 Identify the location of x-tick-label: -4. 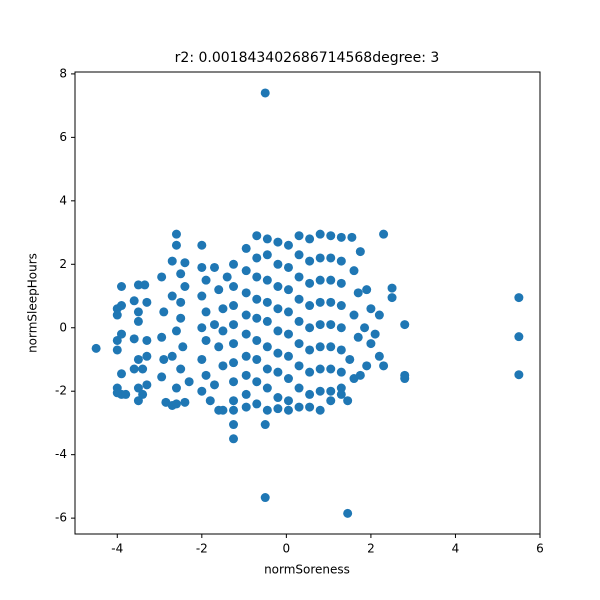
(117, 549).